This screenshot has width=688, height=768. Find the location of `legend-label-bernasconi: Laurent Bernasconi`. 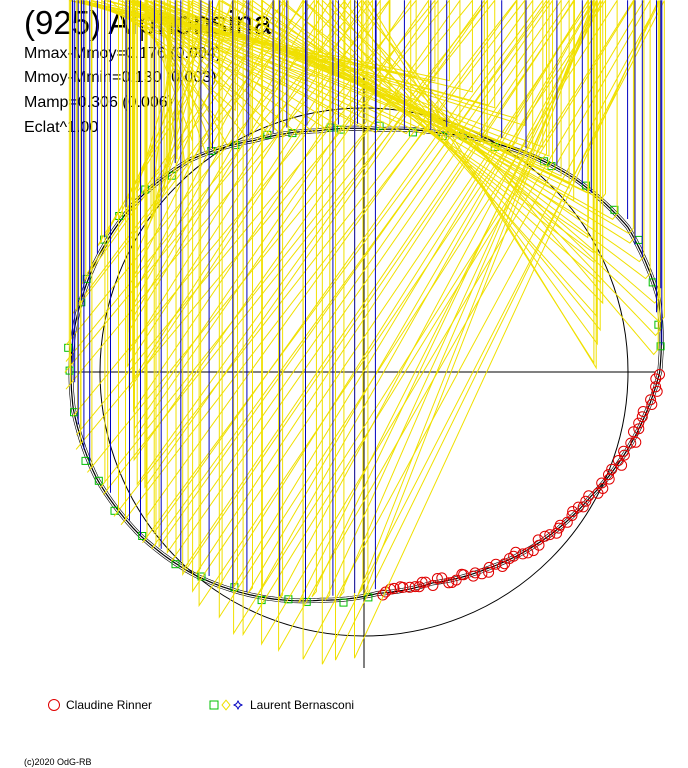

legend-label-bernasconi: Laurent Bernasconi is located at coordinates (302, 705).